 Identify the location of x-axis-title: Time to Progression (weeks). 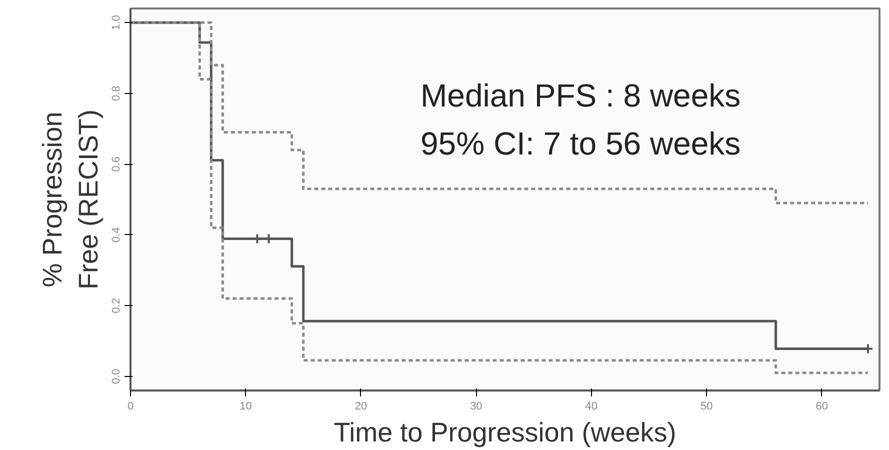
(505, 433).